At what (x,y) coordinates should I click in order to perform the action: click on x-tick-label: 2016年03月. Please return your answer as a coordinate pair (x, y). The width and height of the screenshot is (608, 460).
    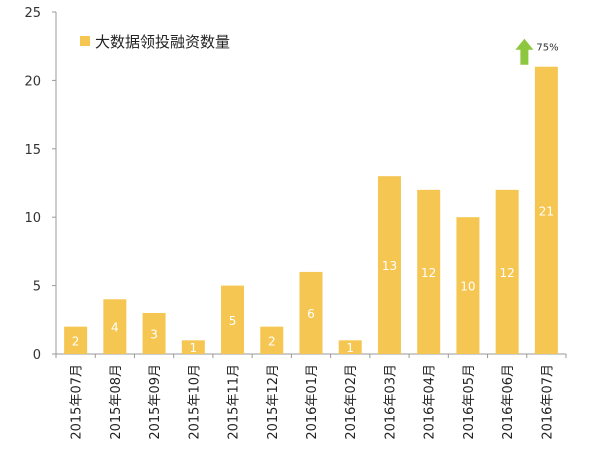
    Looking at the image, I should click on (390, 402).